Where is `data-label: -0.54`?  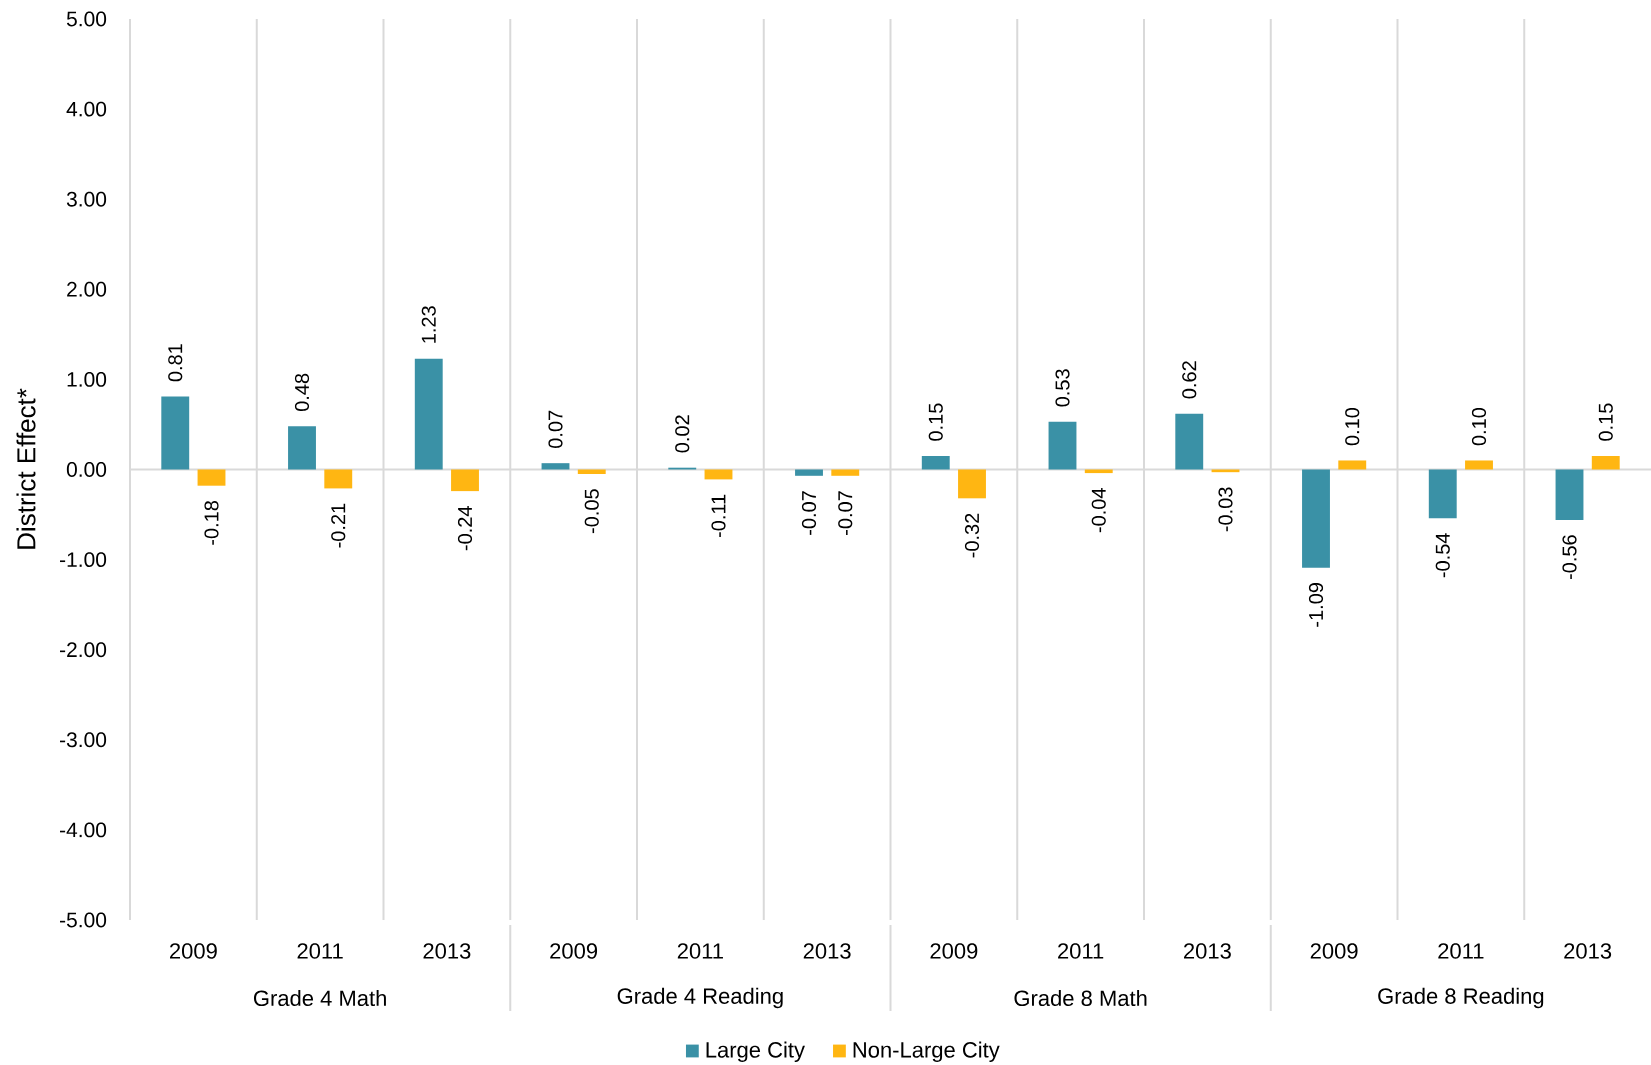 data-label: -0.54 is located at coordinates (1442, 555).